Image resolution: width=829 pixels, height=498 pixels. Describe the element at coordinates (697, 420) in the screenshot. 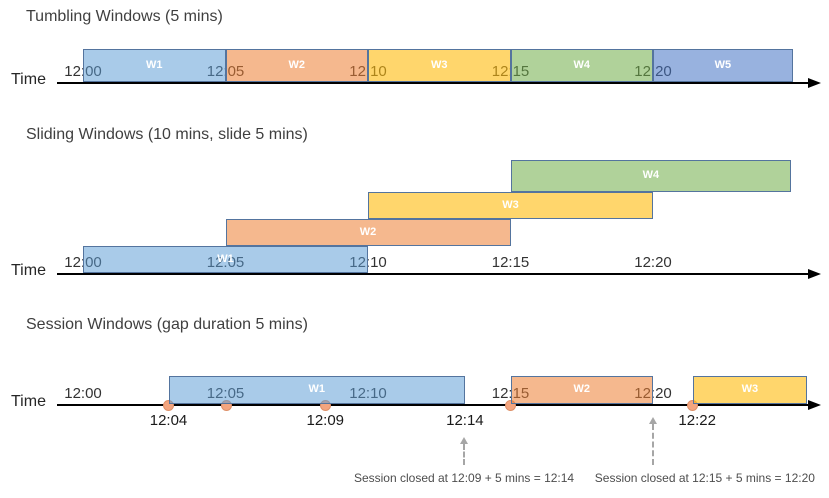

I see `event-time-label: 12:22` at that location.